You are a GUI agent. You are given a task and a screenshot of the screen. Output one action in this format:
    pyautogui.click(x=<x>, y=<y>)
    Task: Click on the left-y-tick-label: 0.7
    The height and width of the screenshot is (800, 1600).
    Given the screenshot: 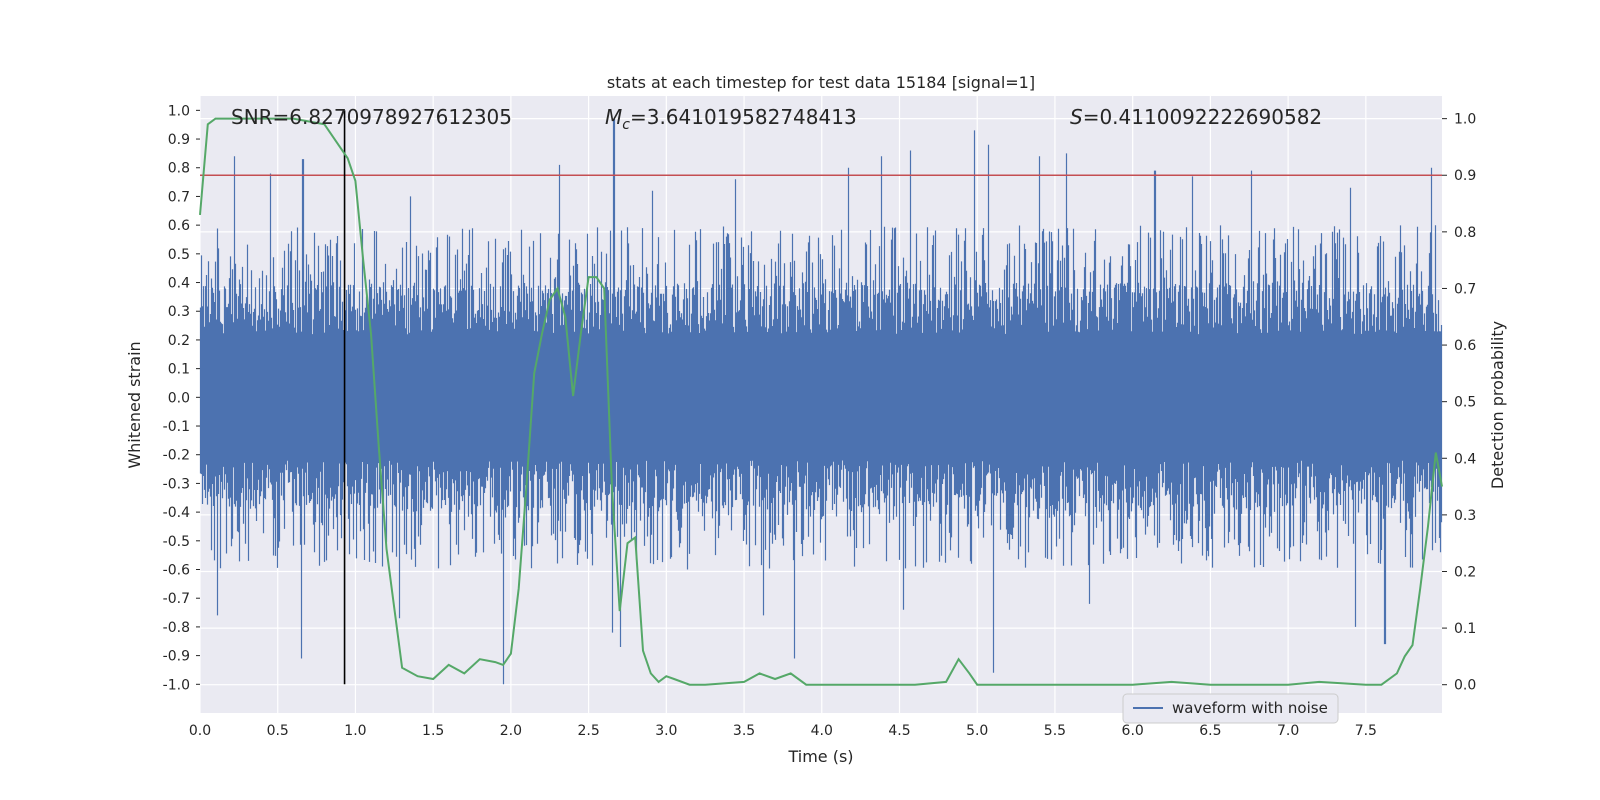 What is the action you would take?
    pyautogui.click(x=179, y=197)
    